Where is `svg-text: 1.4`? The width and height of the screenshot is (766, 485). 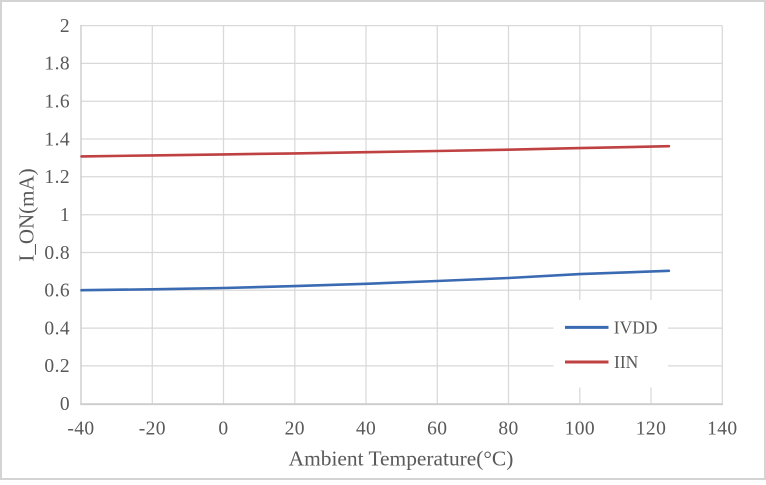
svg-text: 1.4 is located at coordinates (57, 139).